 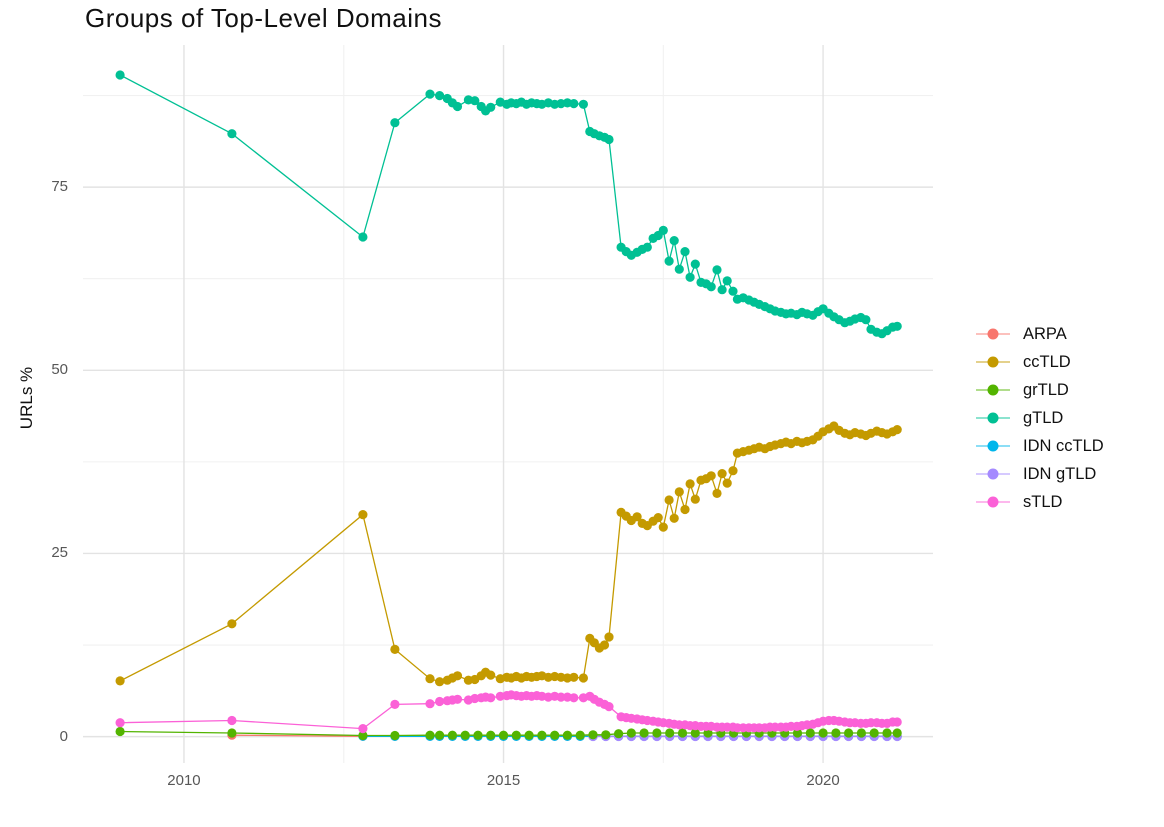 I want to click on legend-item-arpa: ARPA, so click(x=1040, y=334).